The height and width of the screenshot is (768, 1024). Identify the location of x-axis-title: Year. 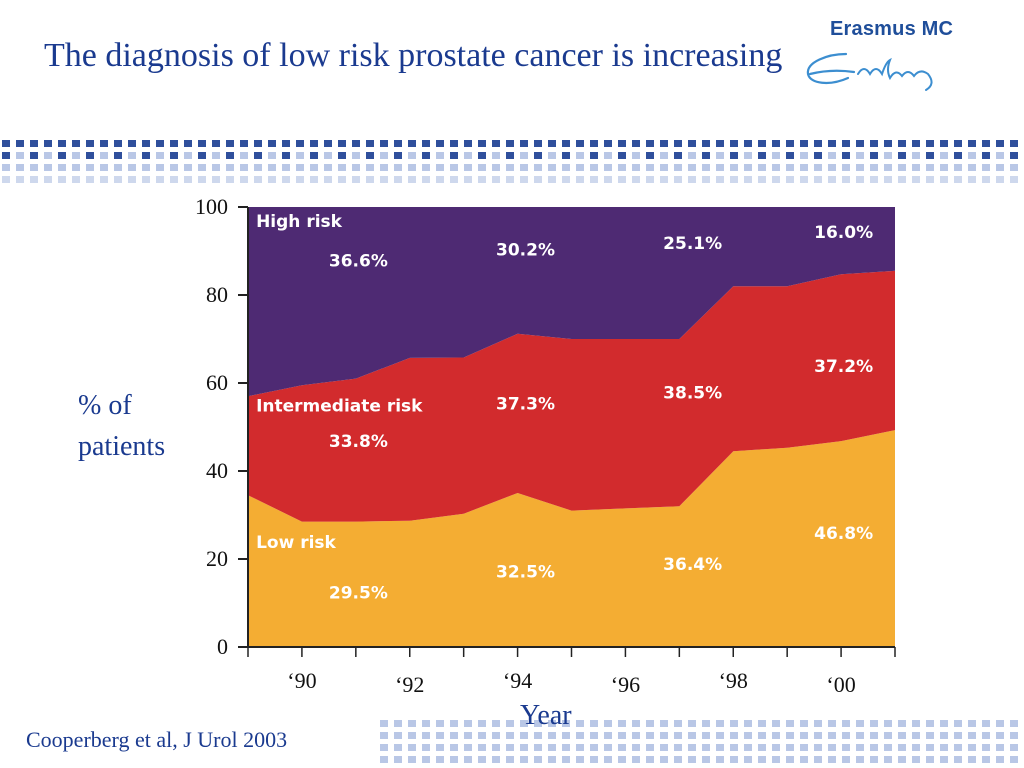
(546, 715).